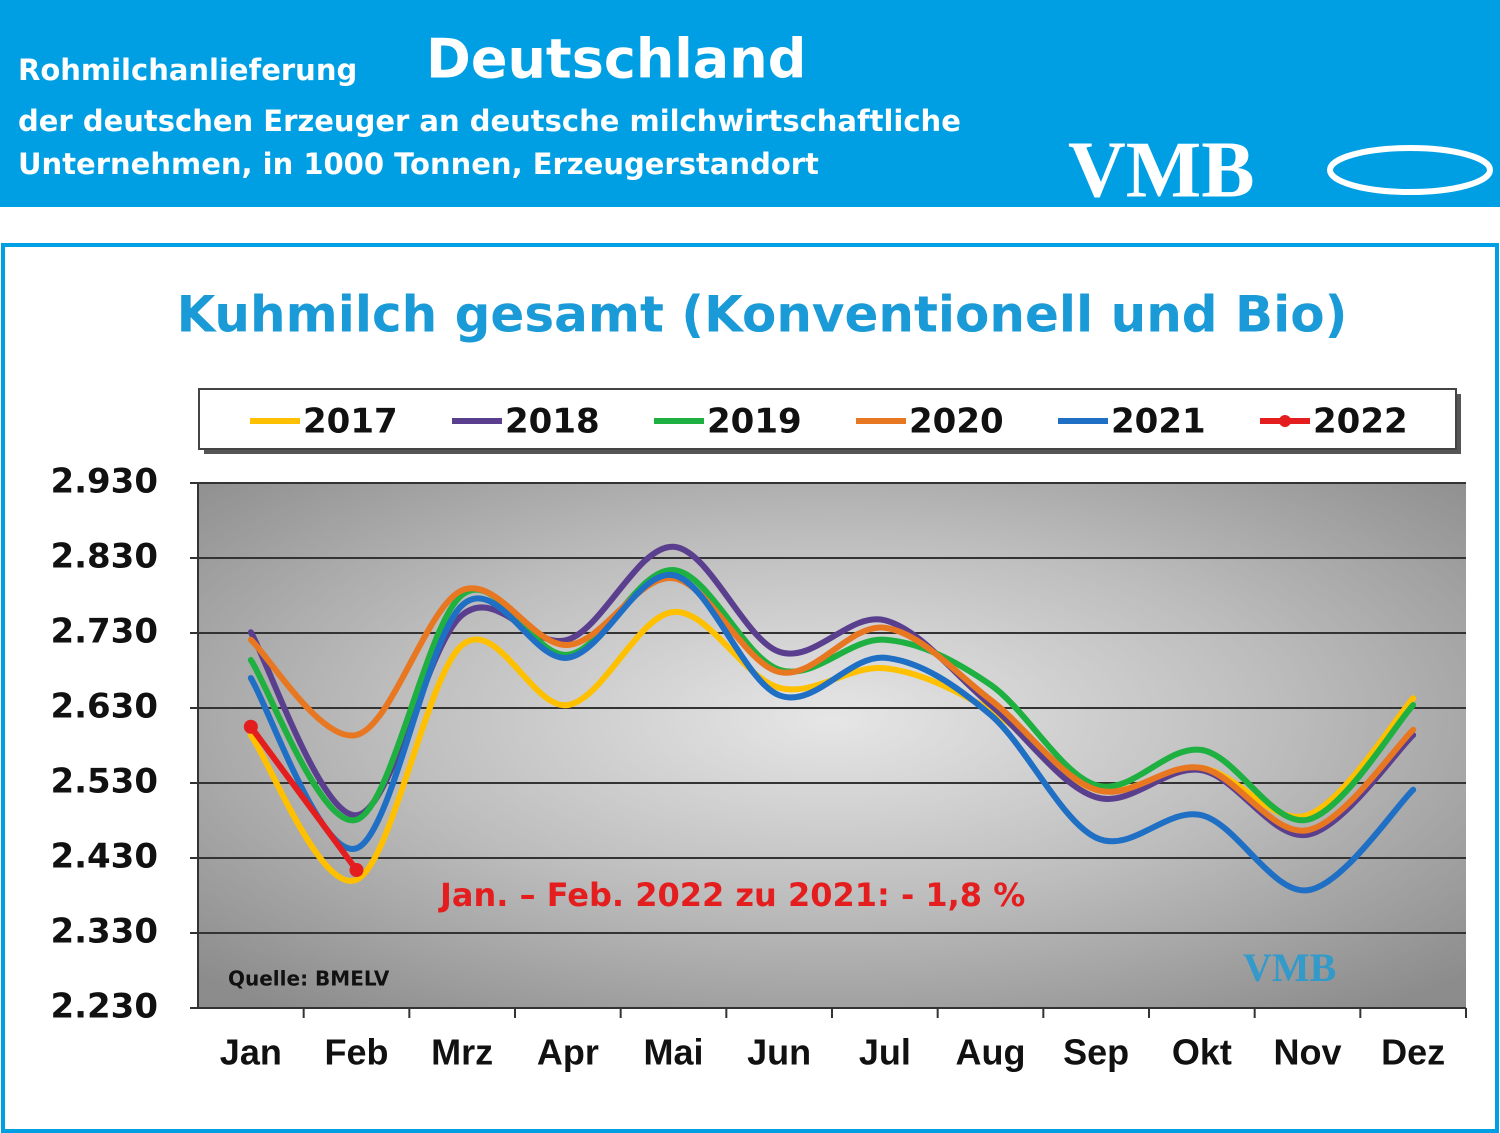 This screenshot has width=1500, height=1133. What do you see at coordinates (568, 1052) in the screenshot?
I see `x-tick-label: Apr` at bounding box center [568, 1052].